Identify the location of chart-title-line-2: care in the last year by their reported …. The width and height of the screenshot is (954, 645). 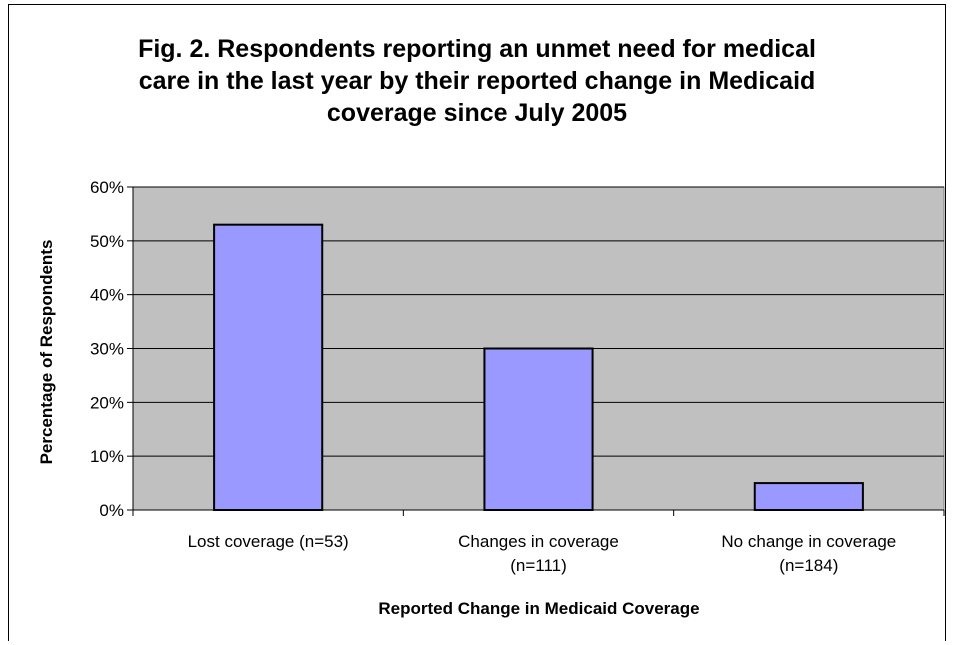
(477, 81).